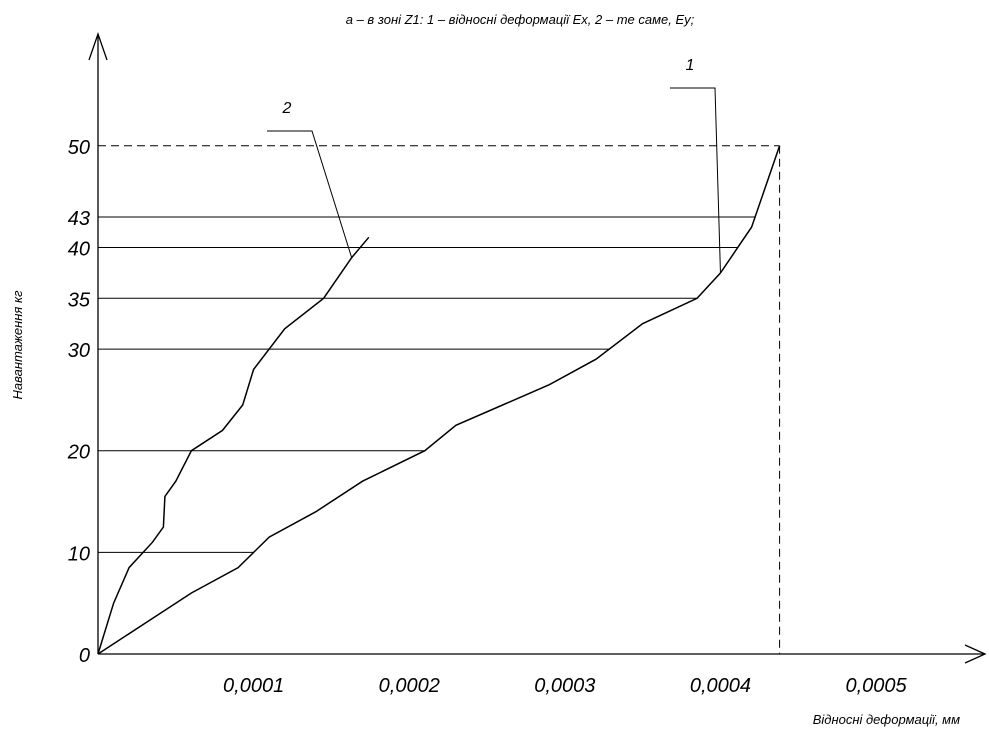 The width and height of the screenshot is (989, 735). What do you see at coordinates (79, 351) in the screenshot?
I see `y-tick-label: 30` at bounding box center [79, 351].